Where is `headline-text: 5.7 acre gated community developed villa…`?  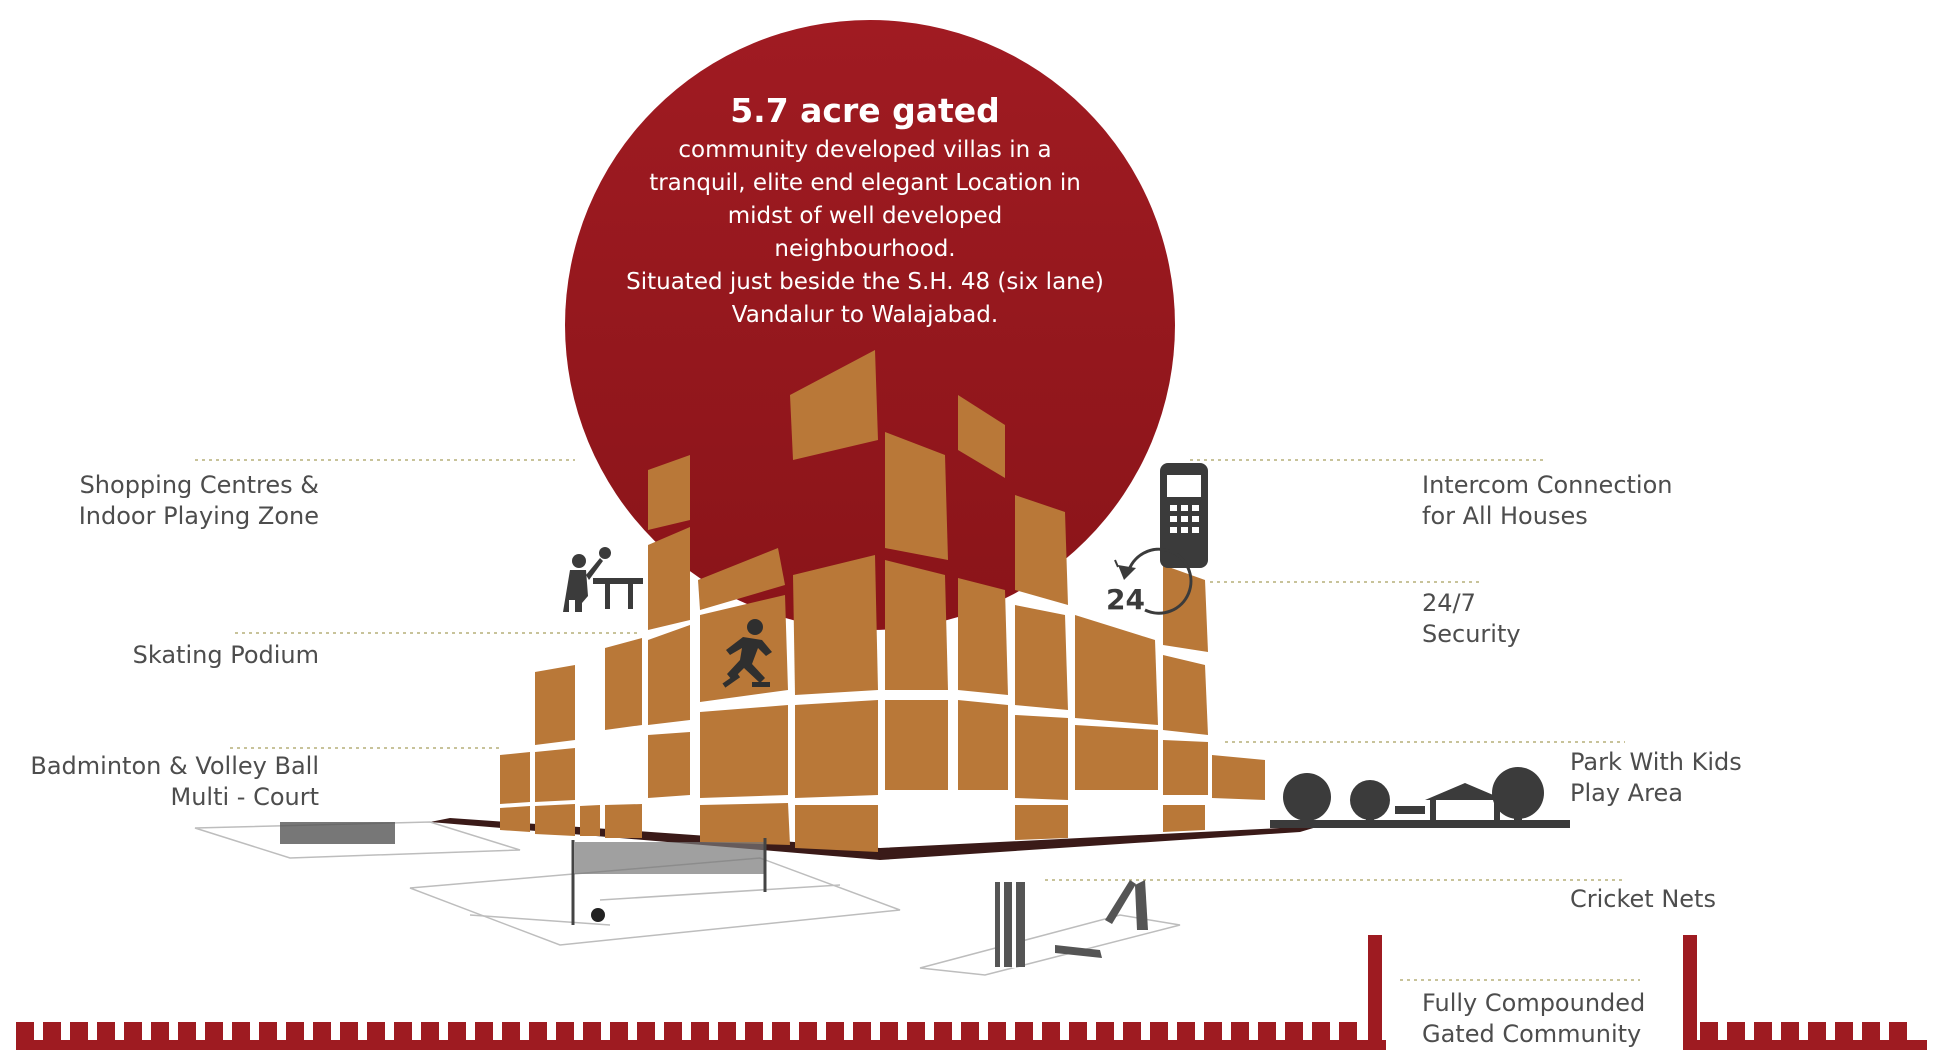
headline-text: 5.7 acre gated community developed villa… is located at coordinates (865, 210).